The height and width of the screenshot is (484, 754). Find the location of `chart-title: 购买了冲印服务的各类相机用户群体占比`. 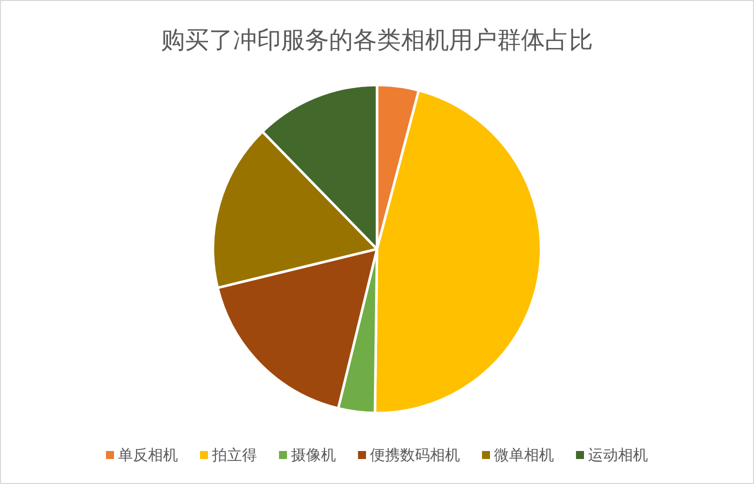

chart-title: 购买了冲印服务的各类相机用户群体占比 is located at coordinates (377, 40).